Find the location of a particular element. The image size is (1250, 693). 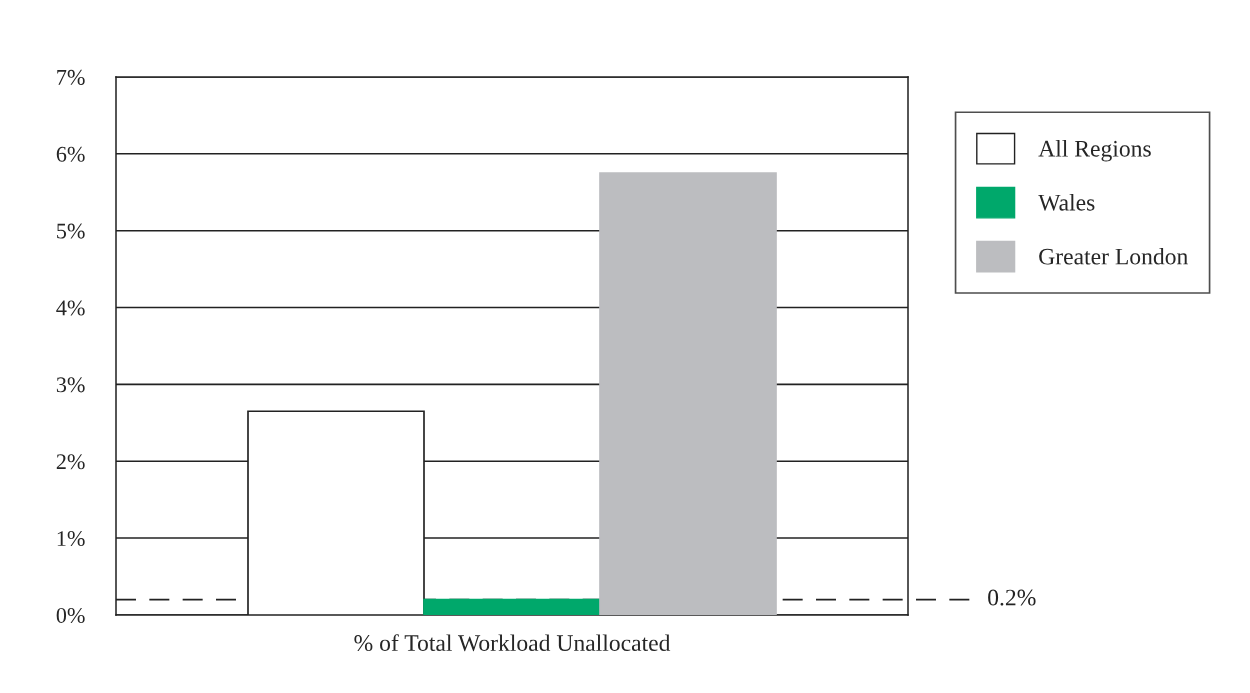

y-tick-label: 7% is located at coordinates (71, 77).